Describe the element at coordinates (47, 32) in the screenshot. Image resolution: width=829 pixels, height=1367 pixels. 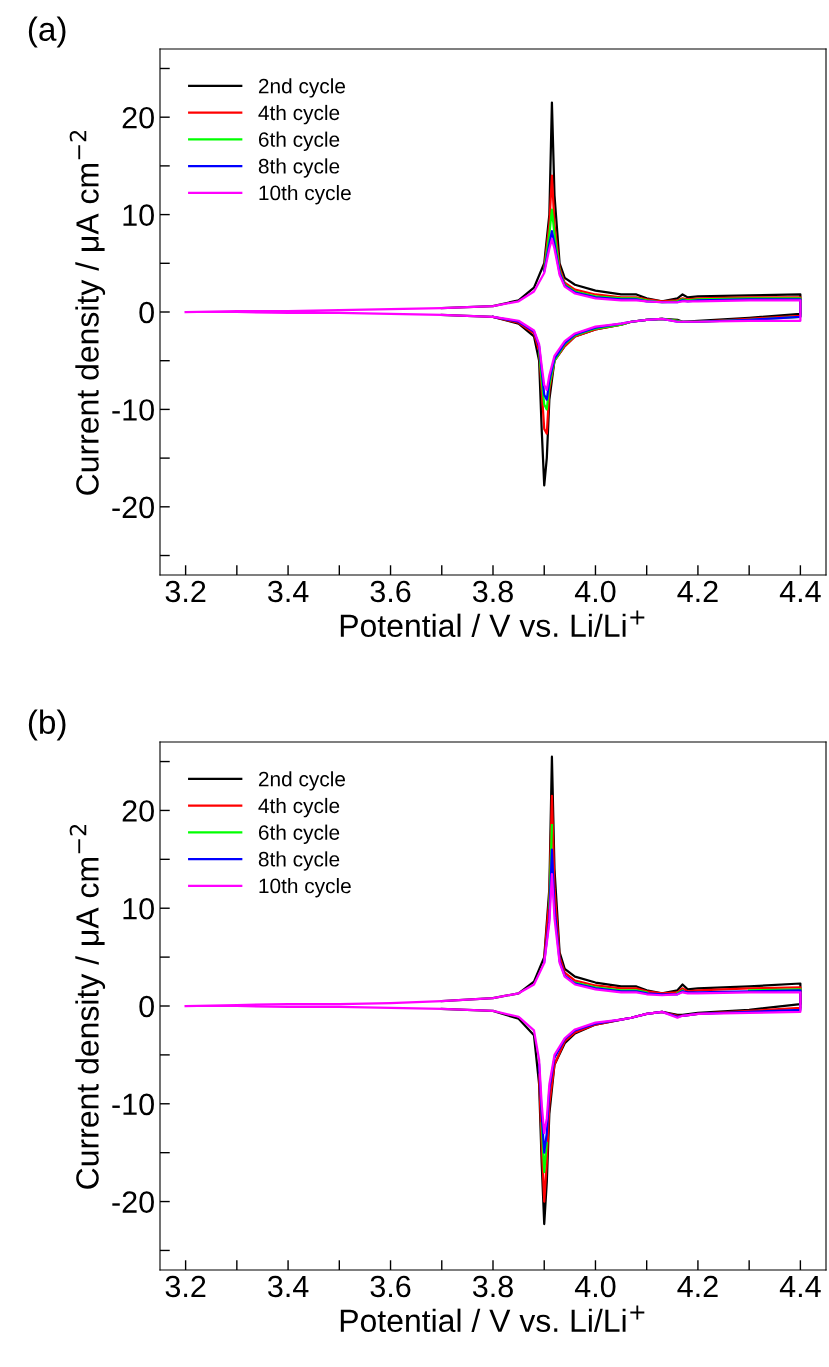
I see `chart-title: (a)` at that location.